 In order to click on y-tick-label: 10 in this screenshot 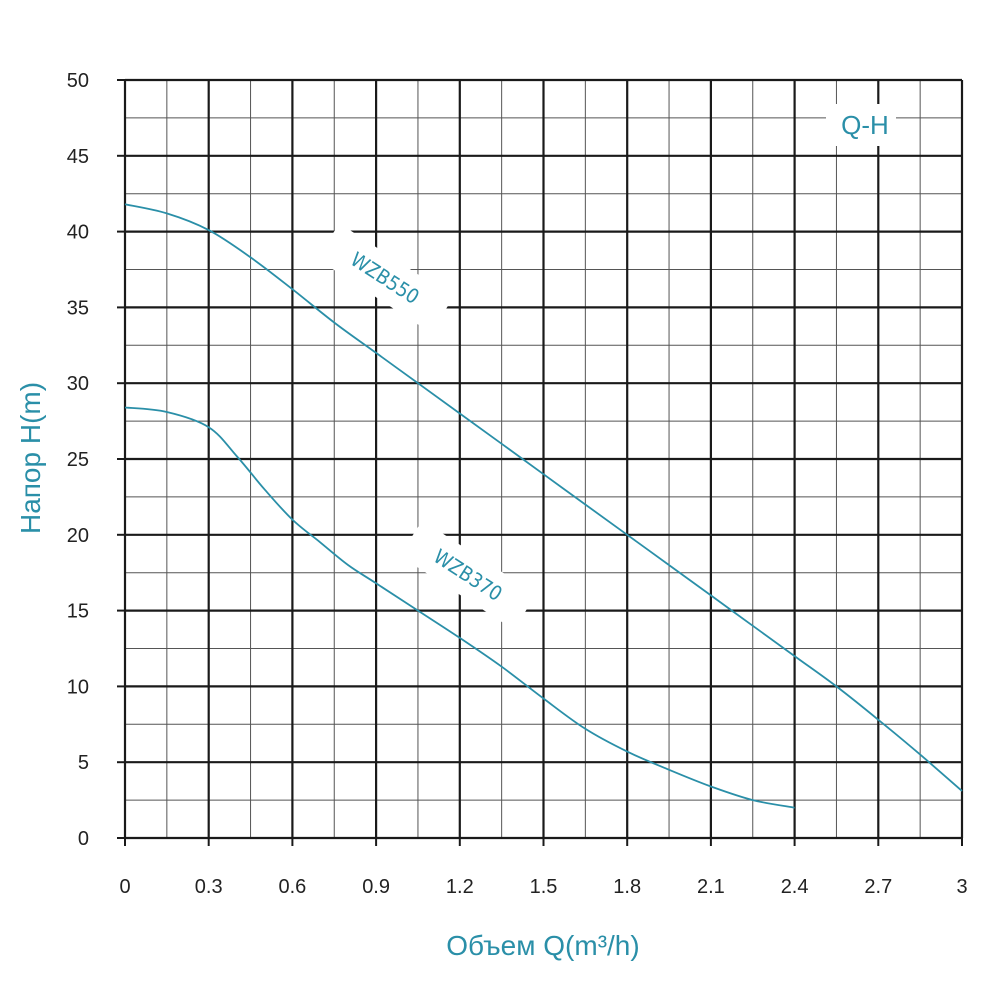, I will do `click(78, 687)`.